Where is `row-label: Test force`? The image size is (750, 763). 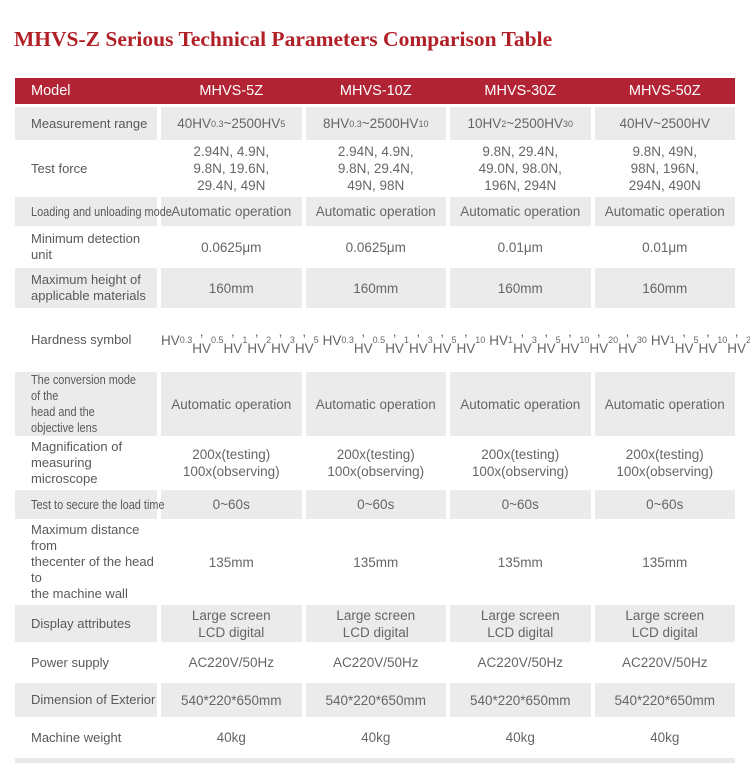 row-label: Test force is located at coordinates (86, 168).